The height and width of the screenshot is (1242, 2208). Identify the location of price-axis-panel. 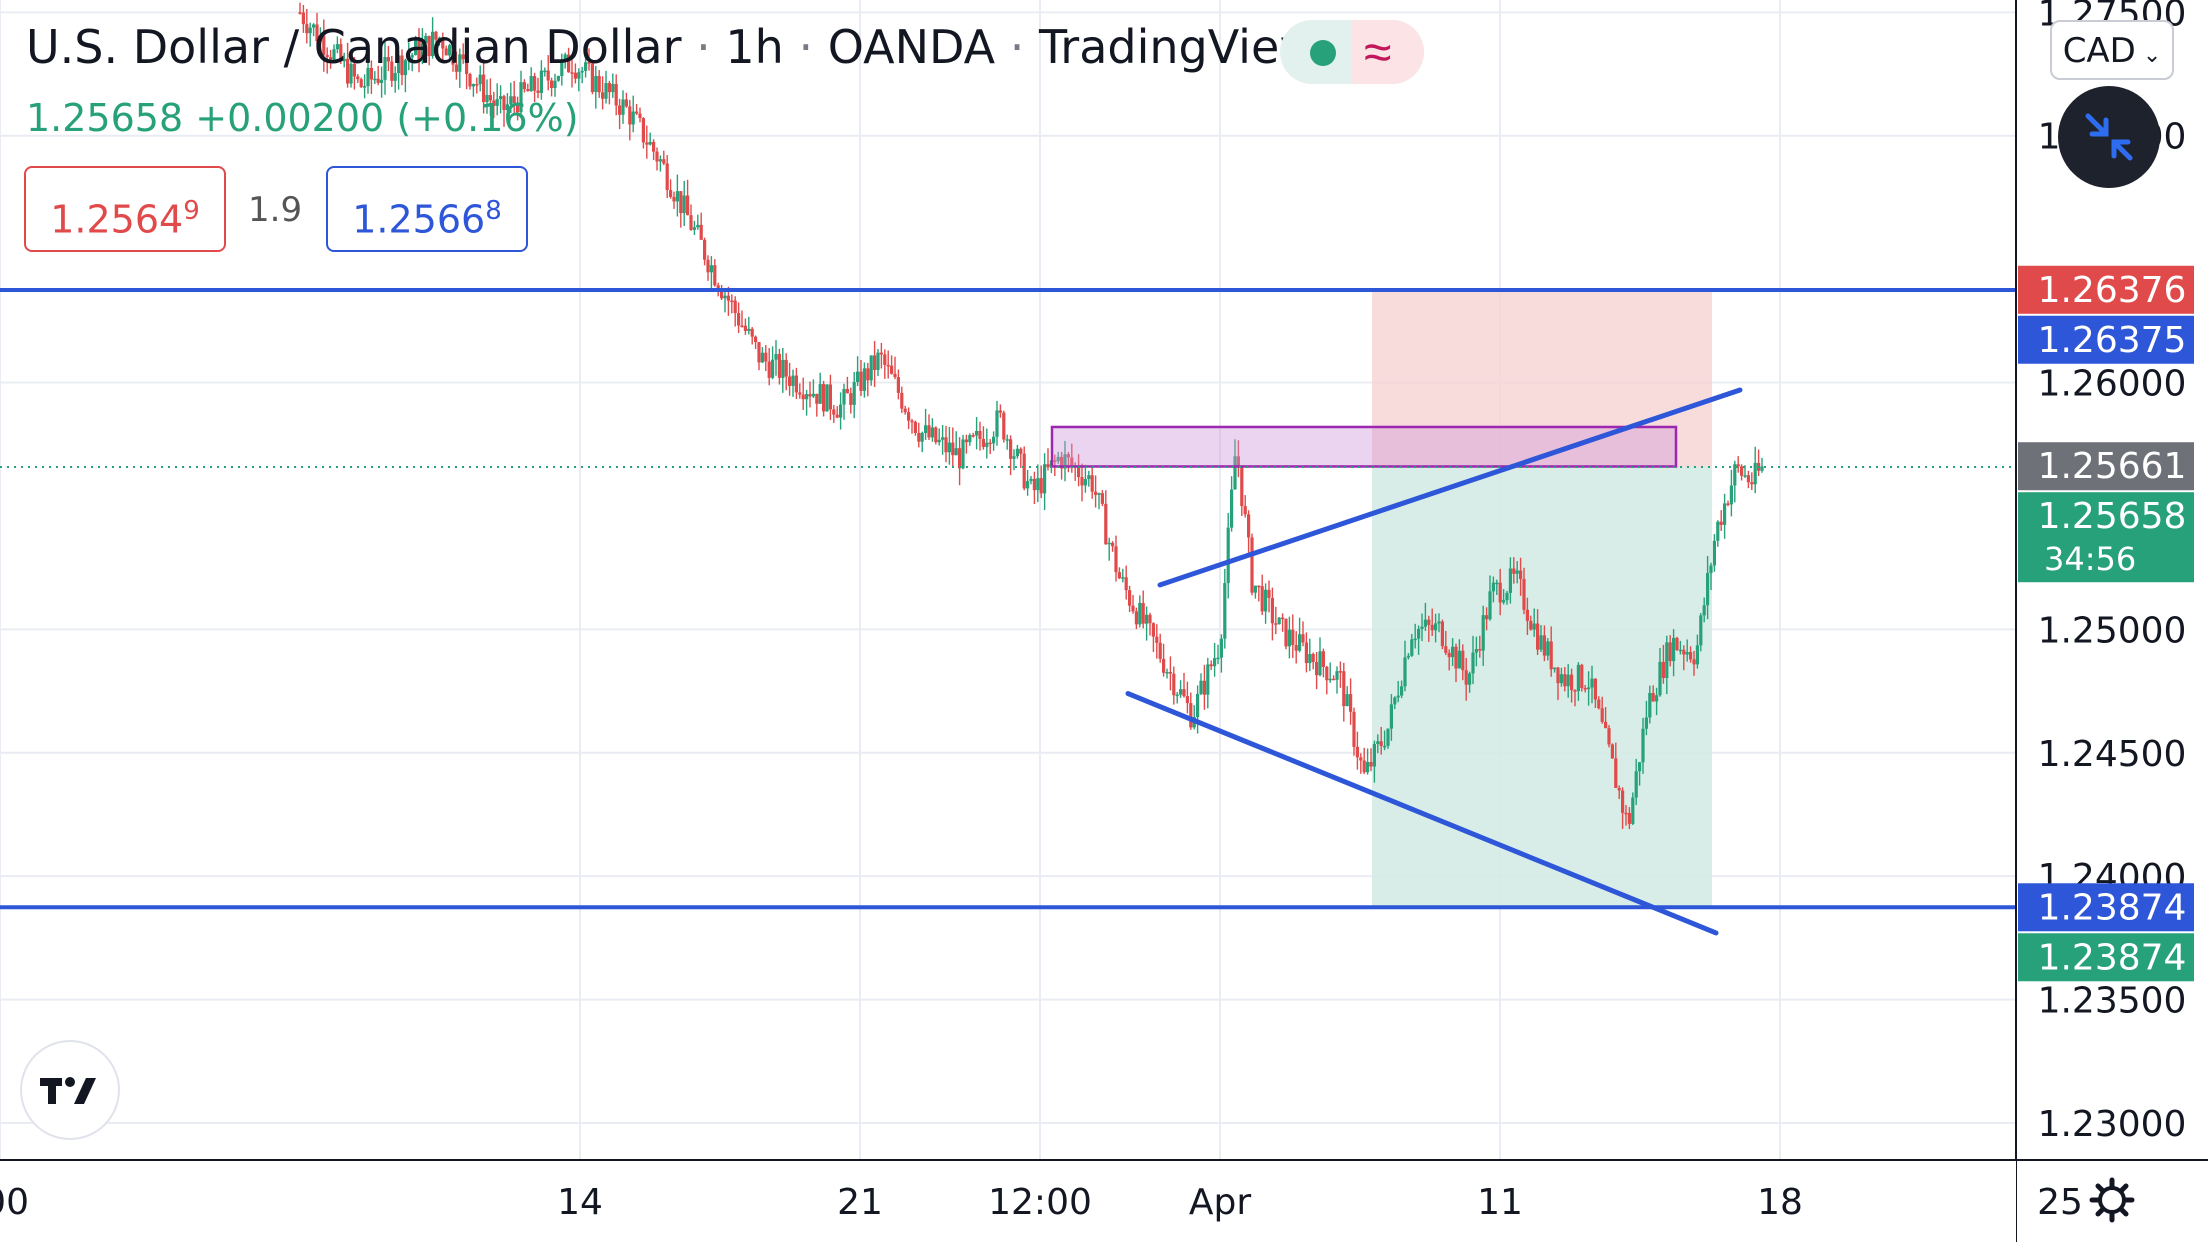
(2112, 621).